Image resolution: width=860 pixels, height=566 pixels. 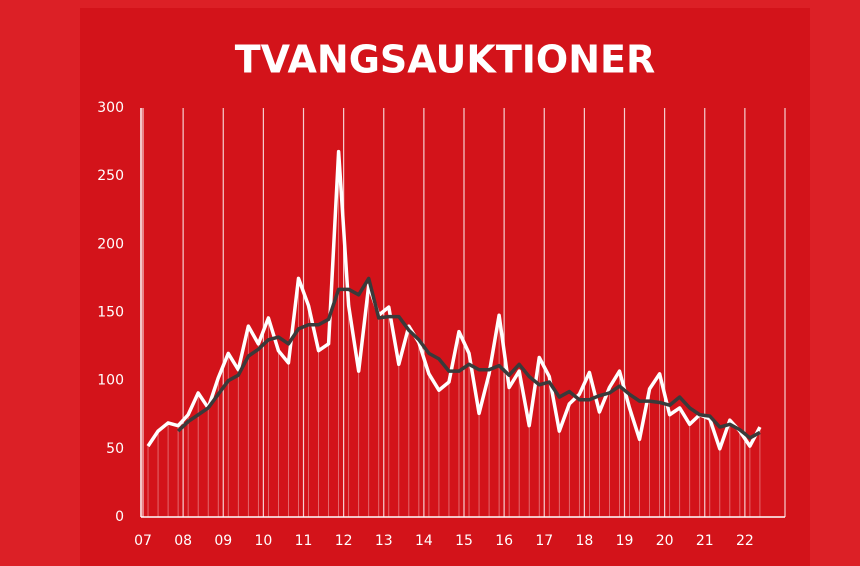 What do you see at coordinates (464, 541) in the screenshot?
I see `x-tick-label: 15` at bounding box center [464, 541].